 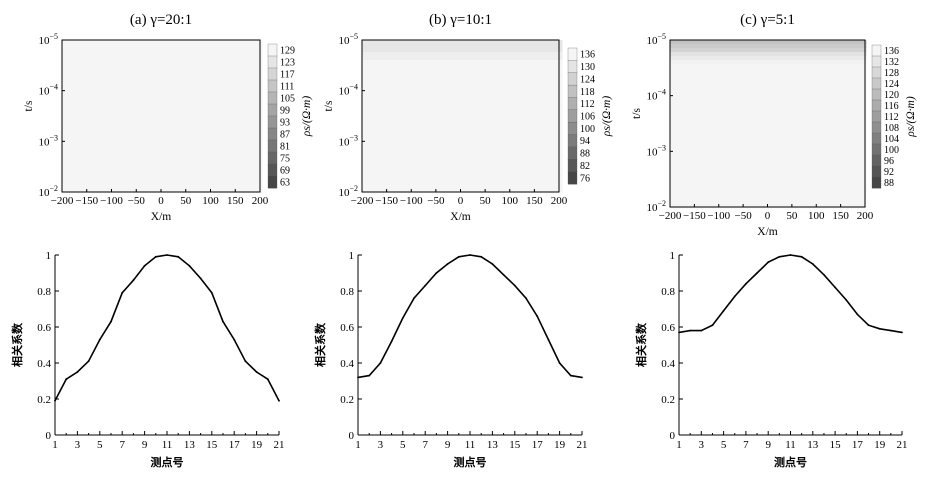 What do you see at coordinates (287, 63) in the screenshot?
I see `colorbar-tick-label: 123` at bounding box center [287, 63].